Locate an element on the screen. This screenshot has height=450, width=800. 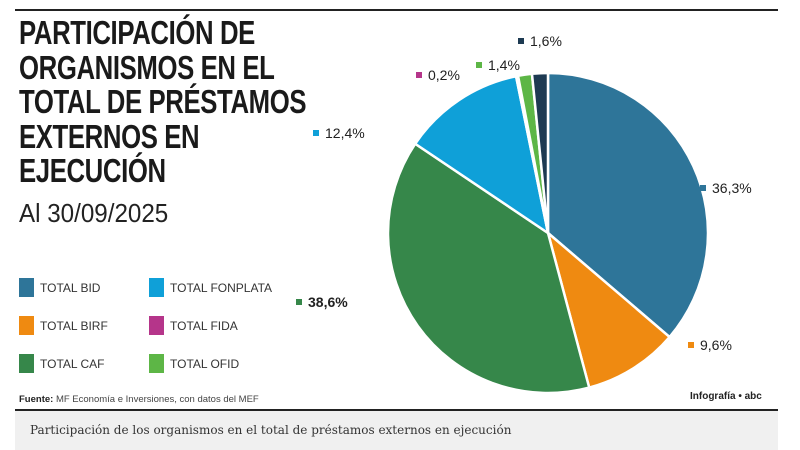
legend-label: TOTAL BIRF is located at coordinates (74, 325).